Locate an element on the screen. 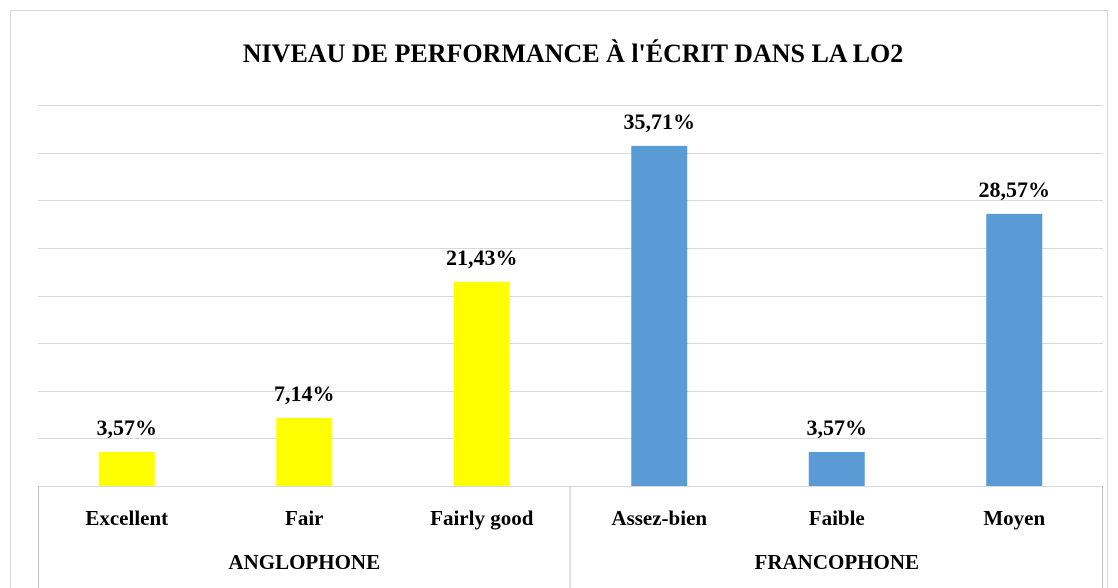 This screenshot has width=1118, height=588. x-tick-label: Fairly good is located at coordinates (482, 518).